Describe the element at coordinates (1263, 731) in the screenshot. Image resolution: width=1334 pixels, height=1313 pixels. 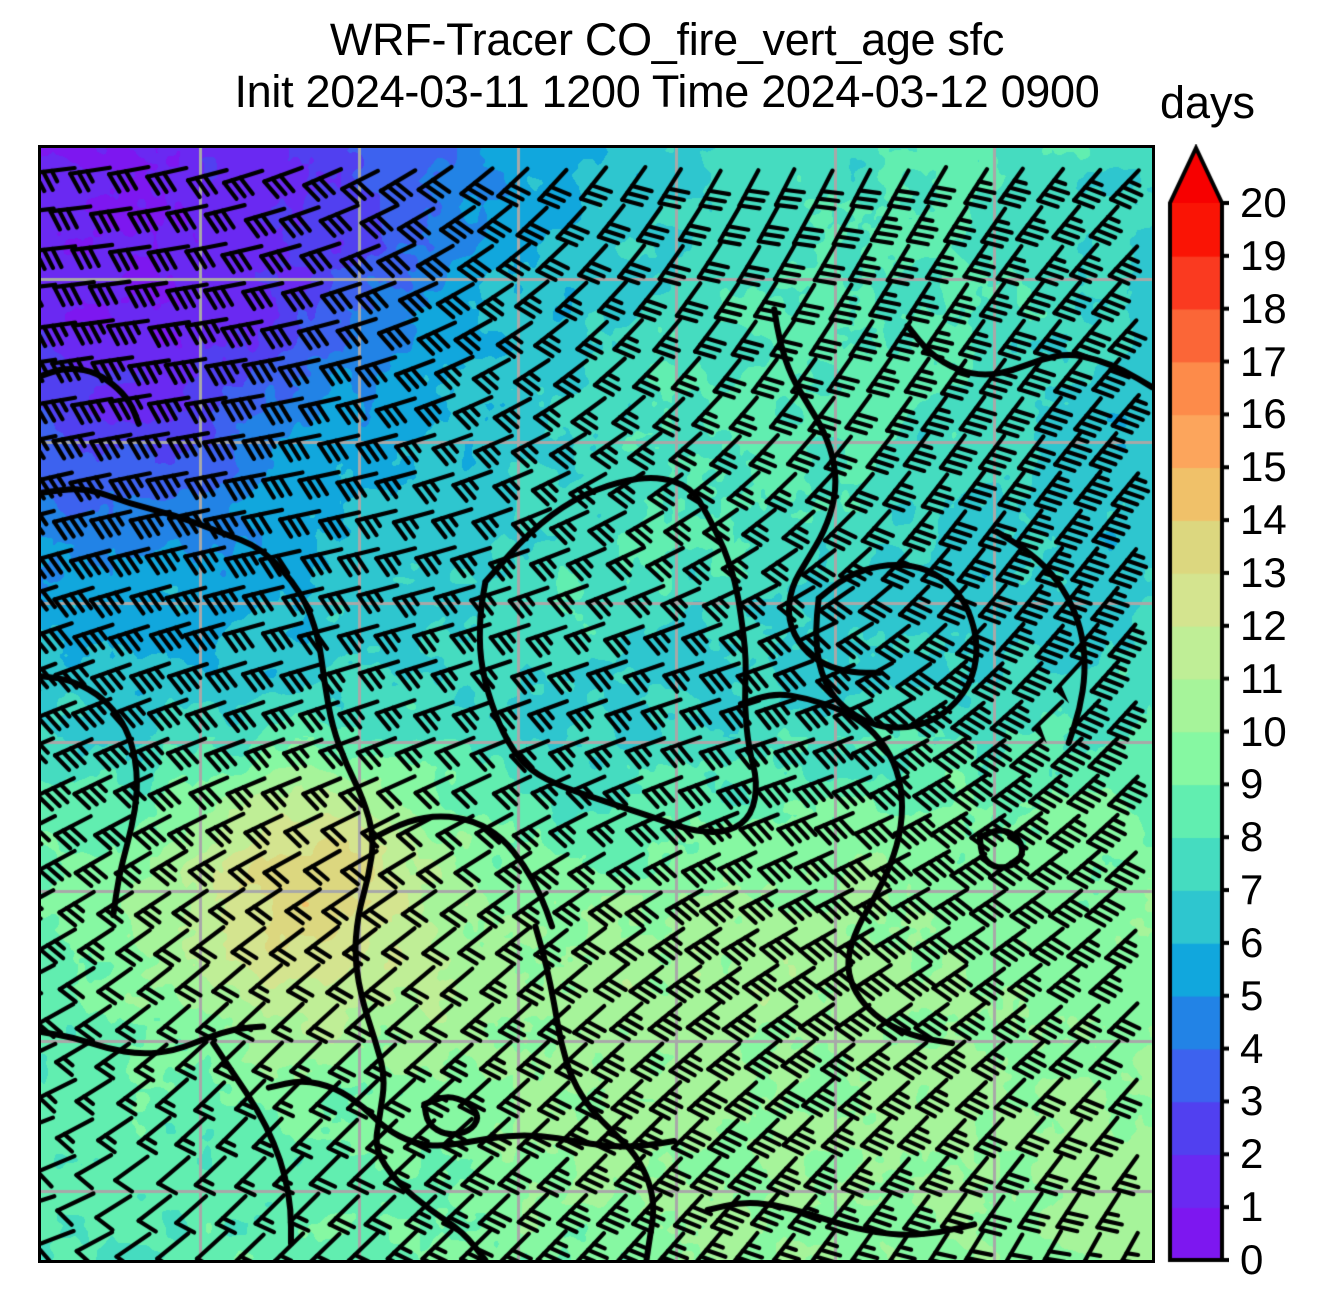
I see `colorbar-tick-label: 10` at that location.